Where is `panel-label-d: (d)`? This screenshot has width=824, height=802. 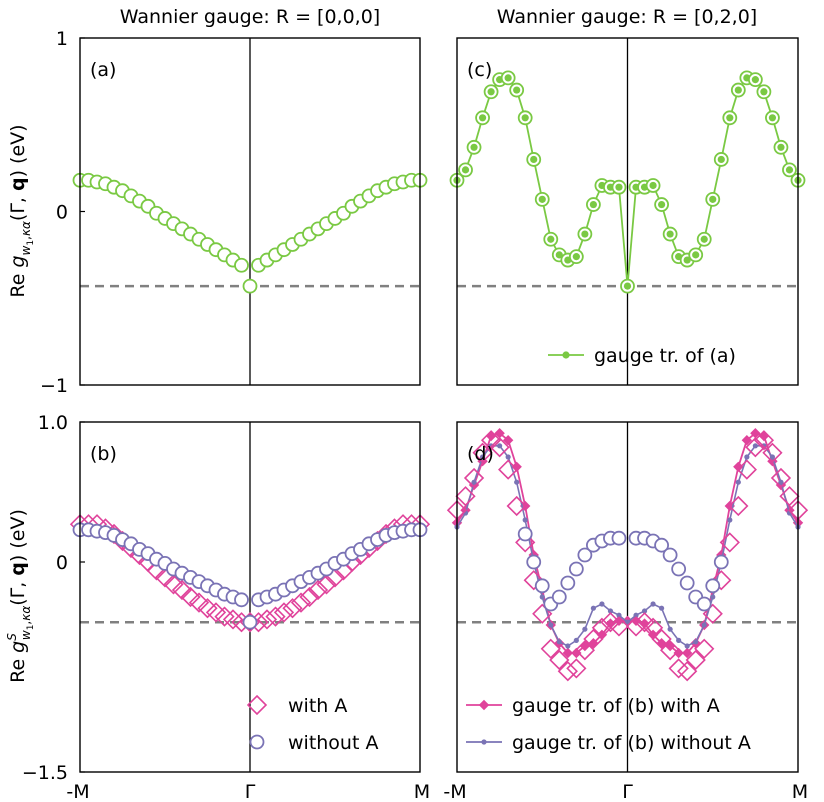 panel-label-d: (d) is located at coordinates (480, 454).